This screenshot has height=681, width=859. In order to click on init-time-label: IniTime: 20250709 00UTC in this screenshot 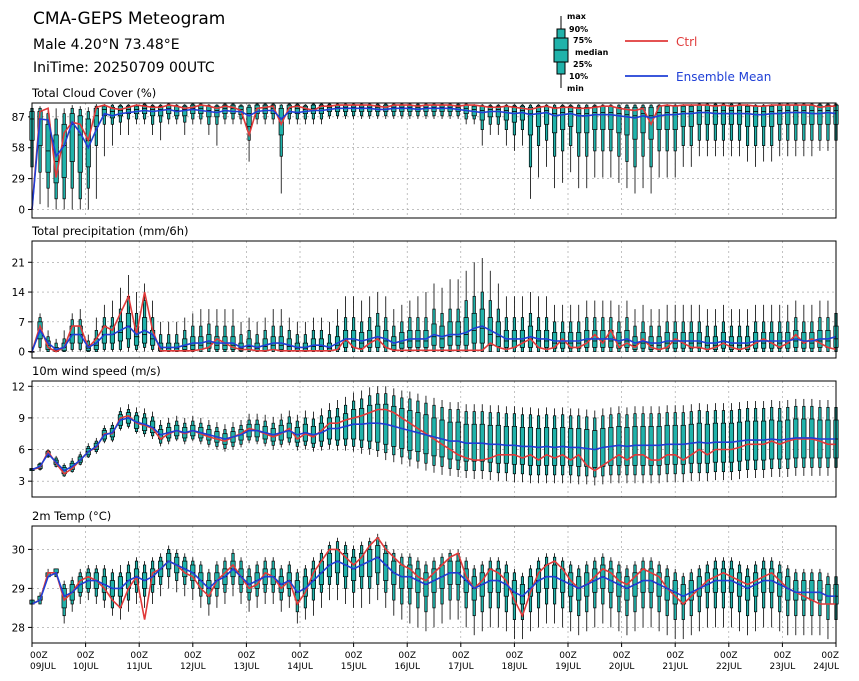, I will do `click(124, 68)`.